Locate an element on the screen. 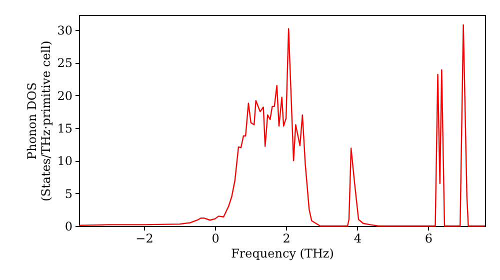 Image resolution: width=500 pixels, height=280 pixels. x-axis-title: Frequency (THz) is located at coordinates (282, 253).